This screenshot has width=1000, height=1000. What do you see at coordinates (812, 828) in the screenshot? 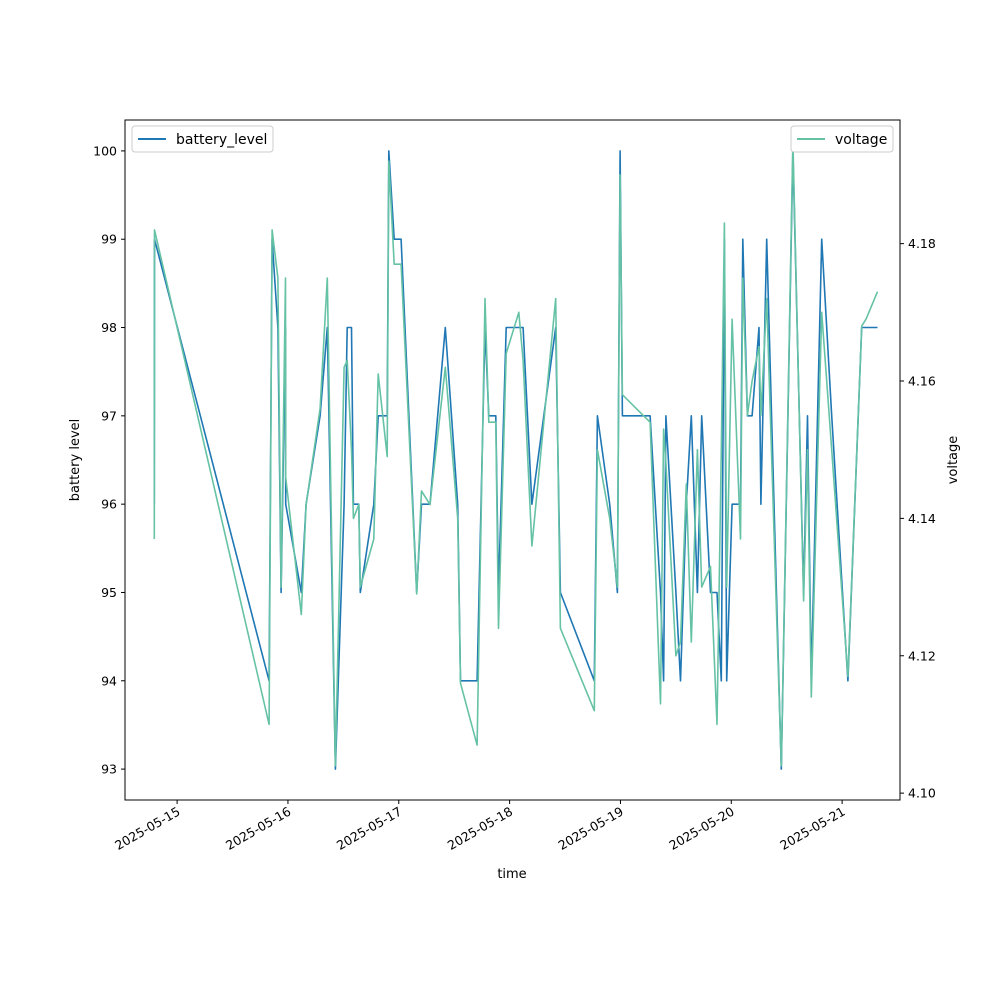
I see `x-tick-label: 2025-05-21` at bounding box center [812, 828].